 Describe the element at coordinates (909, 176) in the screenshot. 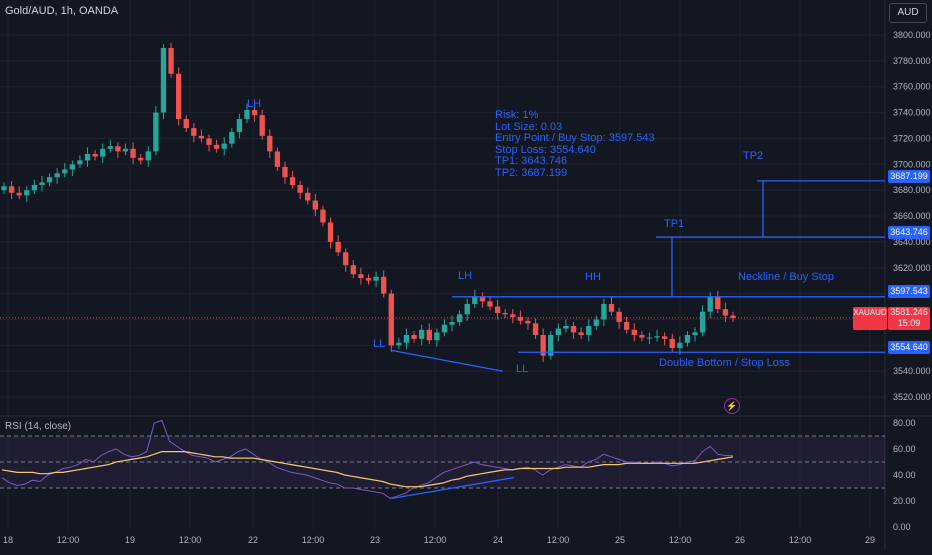

I see `badge-tp2: 3687.199` at that location.